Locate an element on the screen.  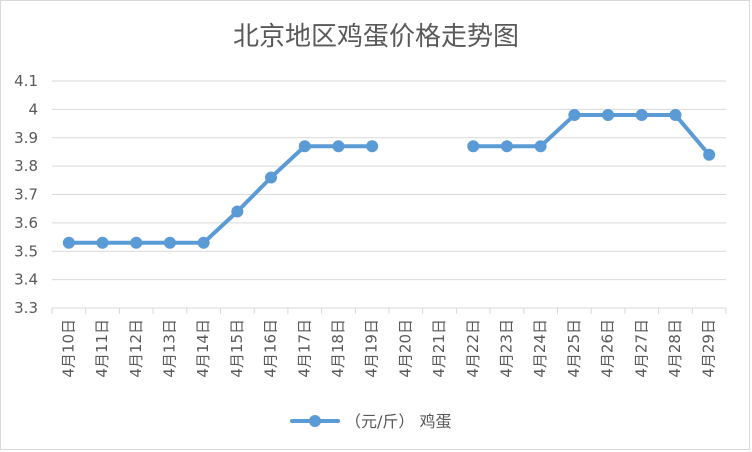
y-tick-label-3-8: 3.8 is located at coordinates (26, 166).